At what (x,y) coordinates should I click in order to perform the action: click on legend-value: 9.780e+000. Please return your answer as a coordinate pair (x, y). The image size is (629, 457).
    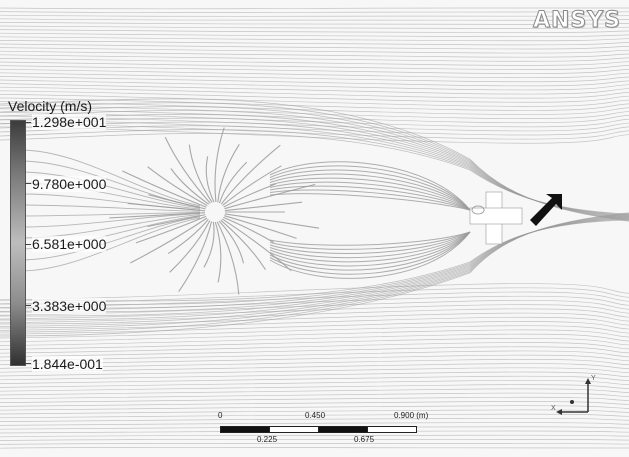
    Looking at the image, I should click on (69, 184).